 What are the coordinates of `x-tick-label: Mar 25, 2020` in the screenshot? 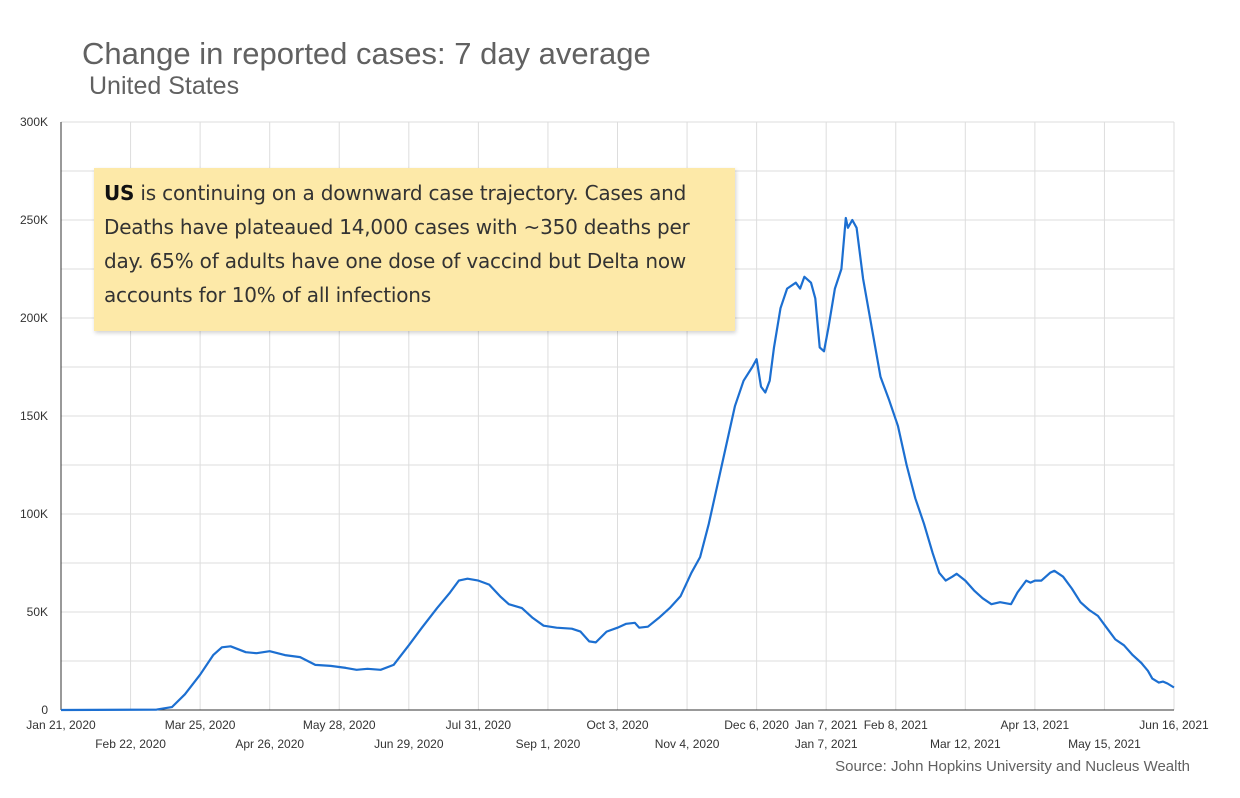 It's located at (200, 725).